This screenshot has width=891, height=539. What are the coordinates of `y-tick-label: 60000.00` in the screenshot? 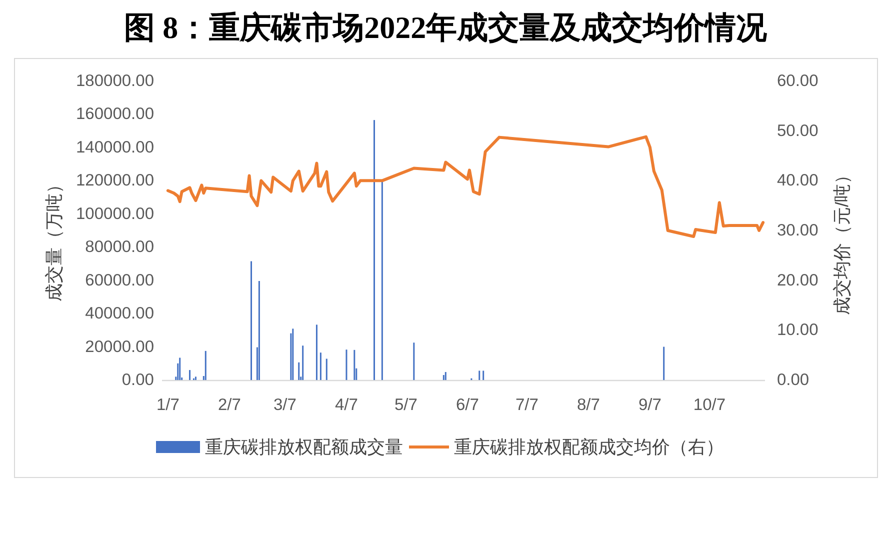 It's located at (119, 280).